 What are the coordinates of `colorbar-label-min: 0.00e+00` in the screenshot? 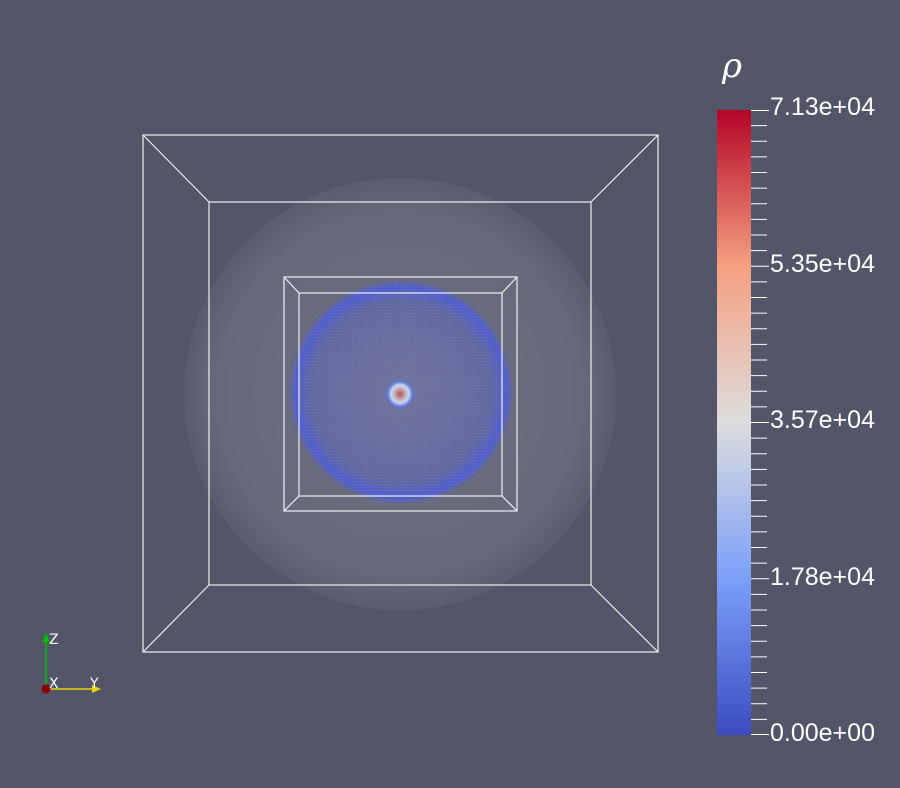 It's located at (822, 733).